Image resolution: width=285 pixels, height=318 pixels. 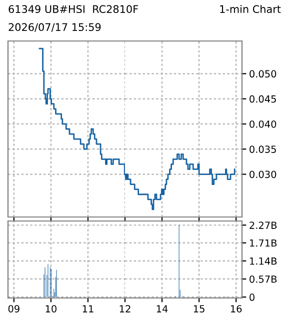 What do you see at coordinates (263, 74) in the screenshot?
I see `y-tick-label: 0.050` at bounding box center [263, 74].